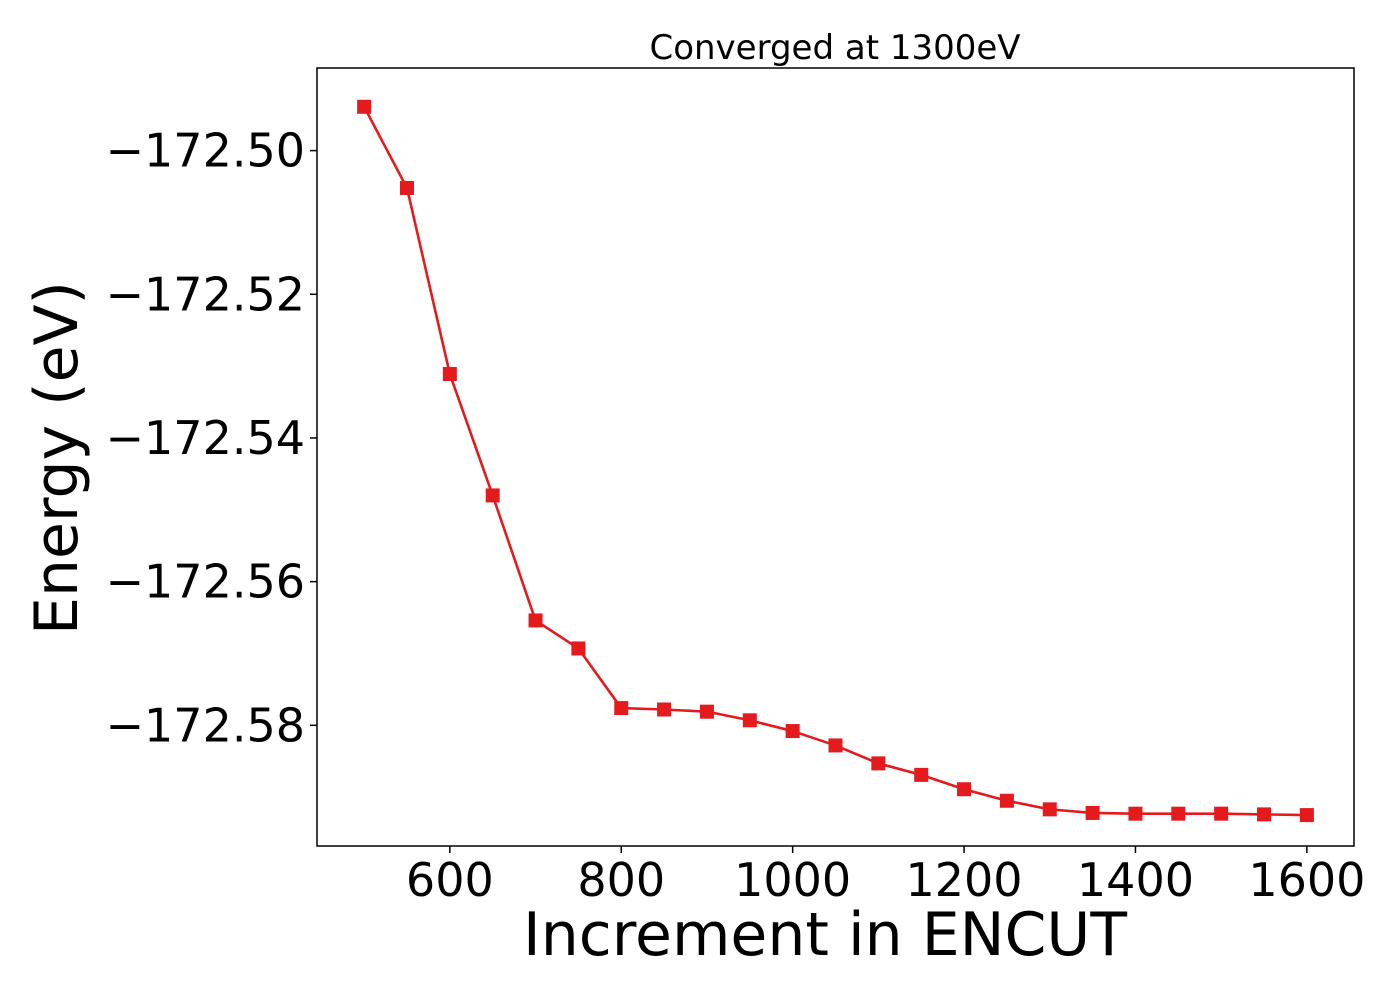 Image resolution: width=1400 pixels, height=1000 pixels. I want to click on y-axis-title: Energy (eV), so click(57, 458).